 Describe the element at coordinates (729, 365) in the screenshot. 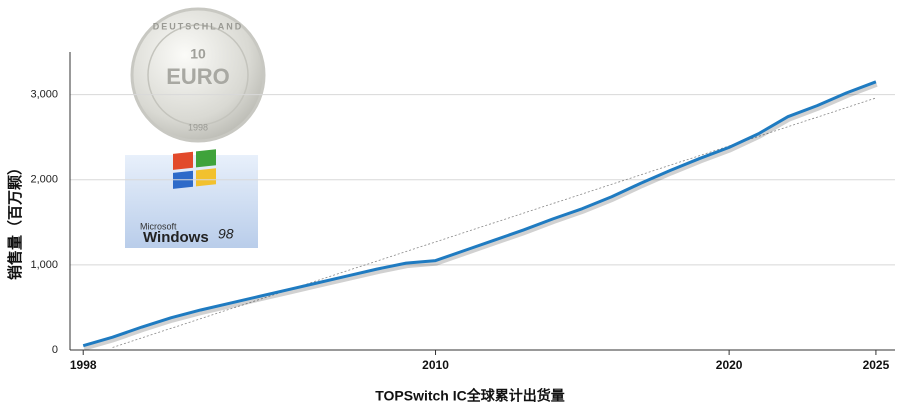

I see `x-tick-label: 2020` at that location.